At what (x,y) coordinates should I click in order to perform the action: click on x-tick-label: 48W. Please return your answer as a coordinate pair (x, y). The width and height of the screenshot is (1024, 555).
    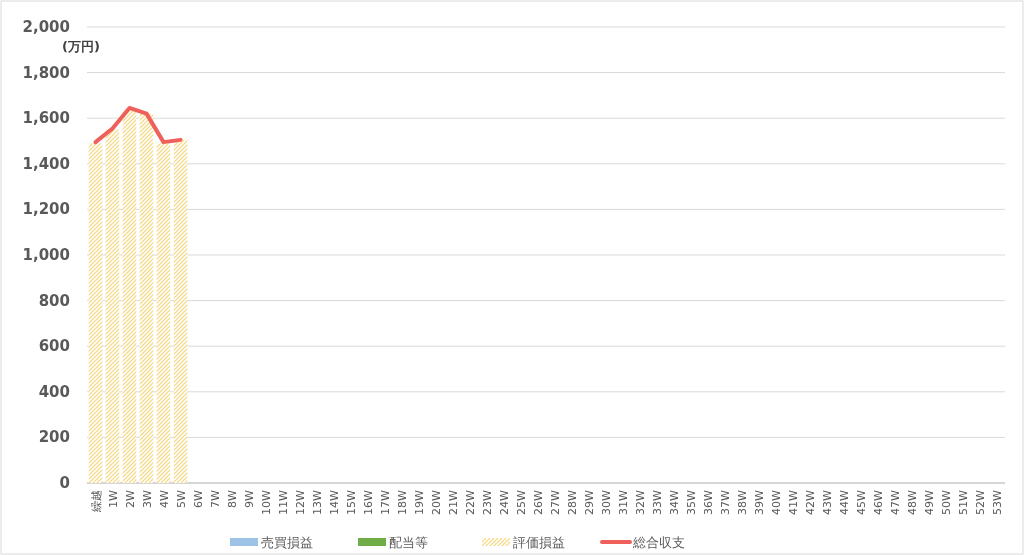
    Looking at the image, I should click on (912, 502).